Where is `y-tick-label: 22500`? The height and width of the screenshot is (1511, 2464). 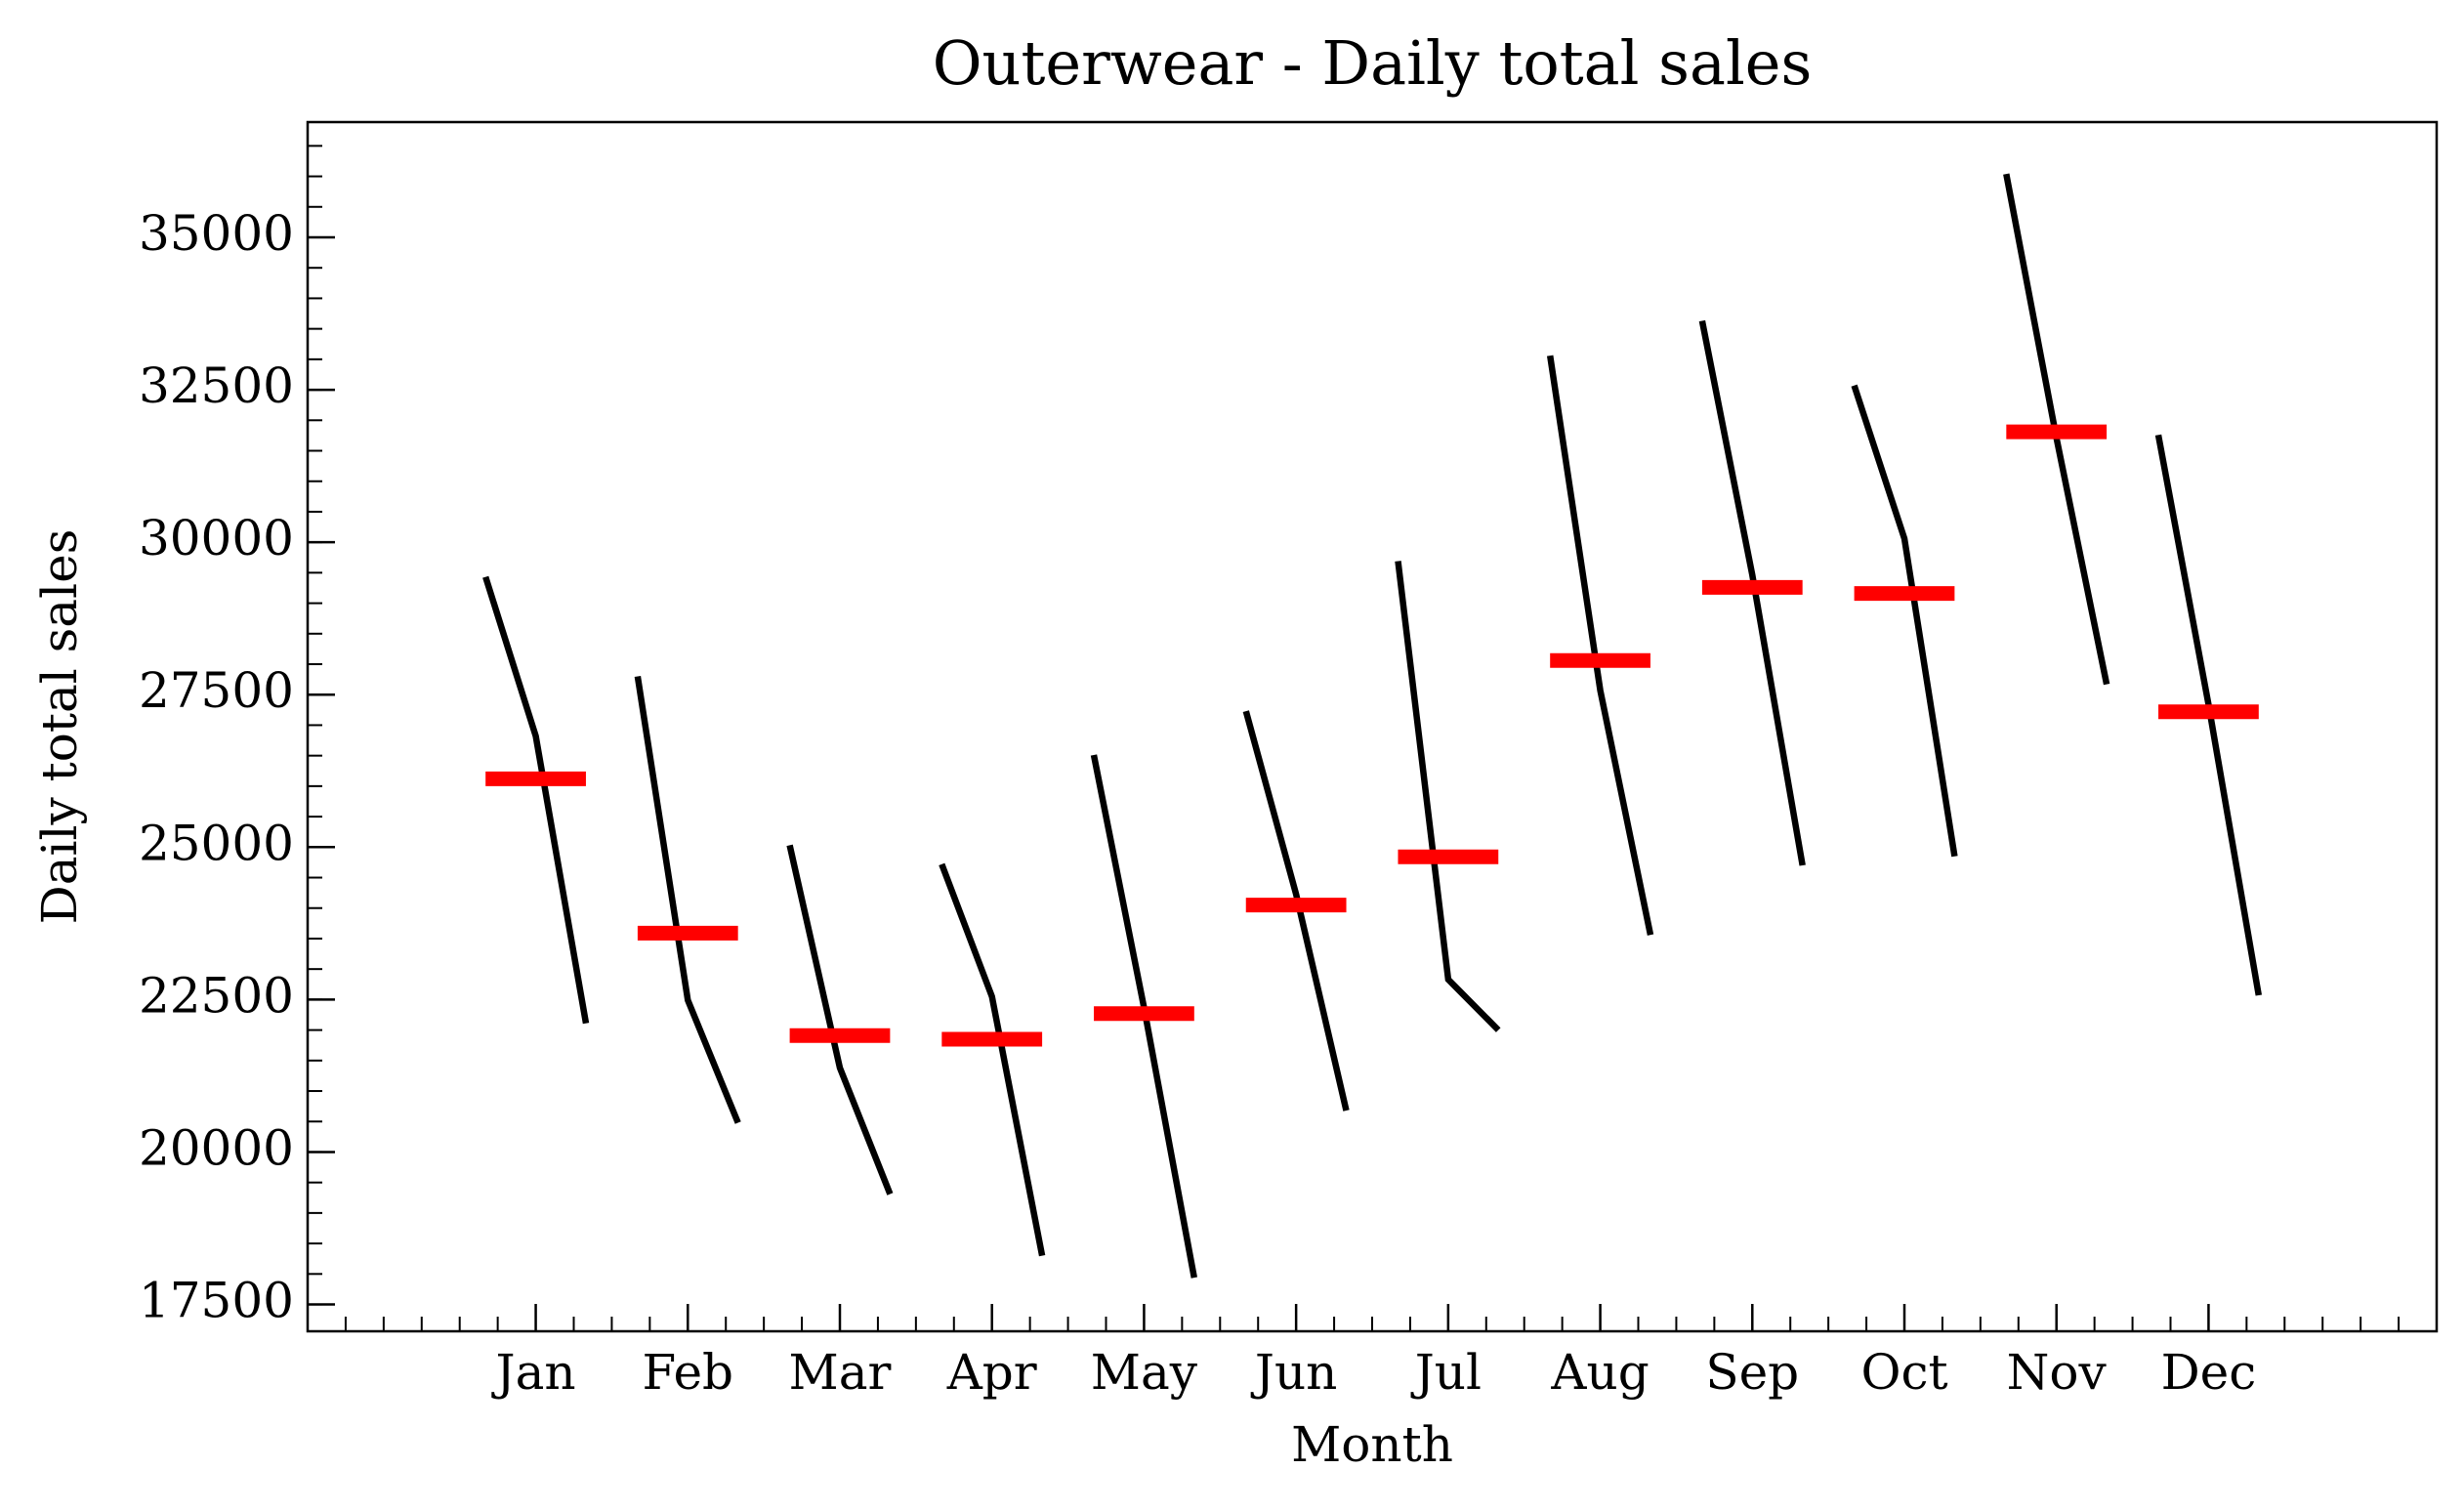
y-tick-label: 22500 is located at coordinates (216, 995).